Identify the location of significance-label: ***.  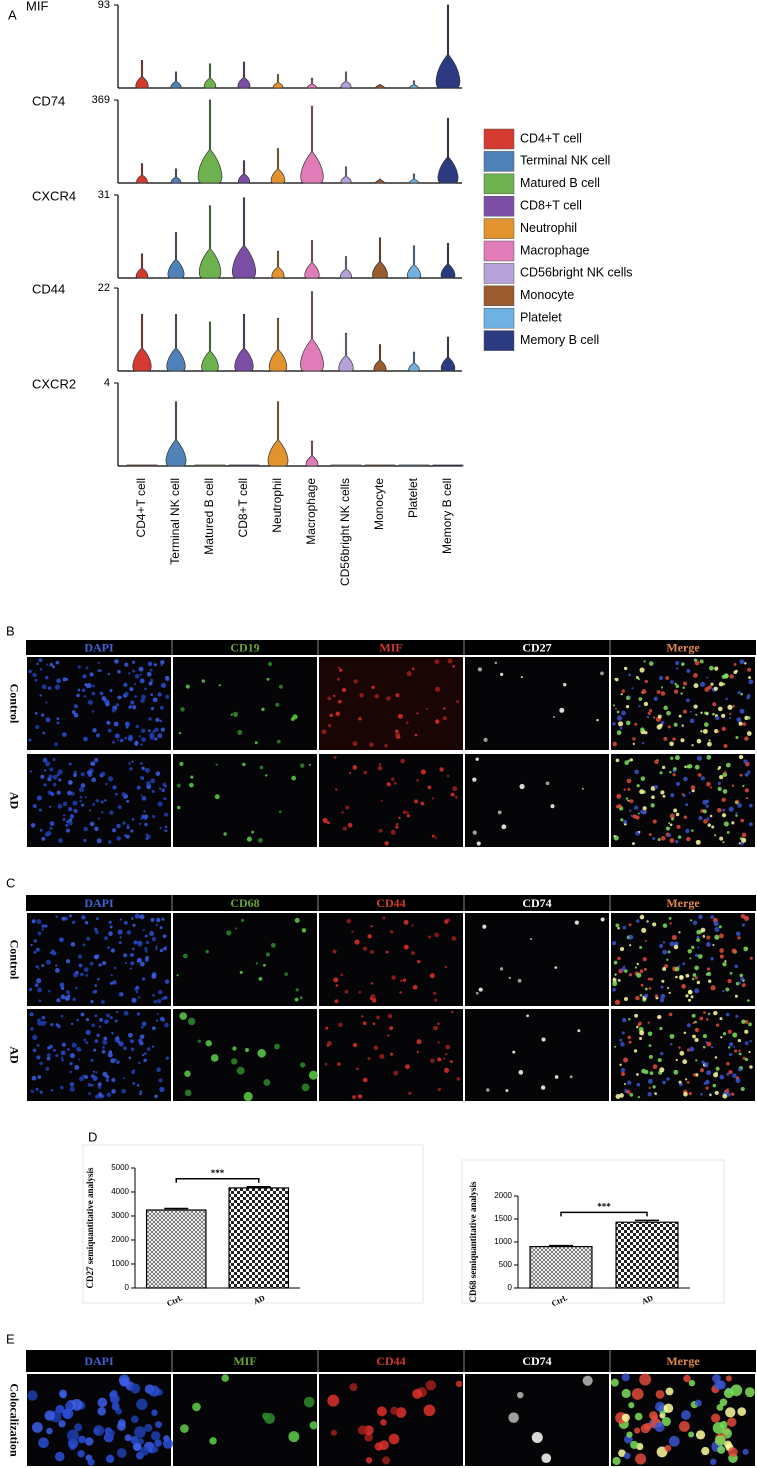
(604, 1206).